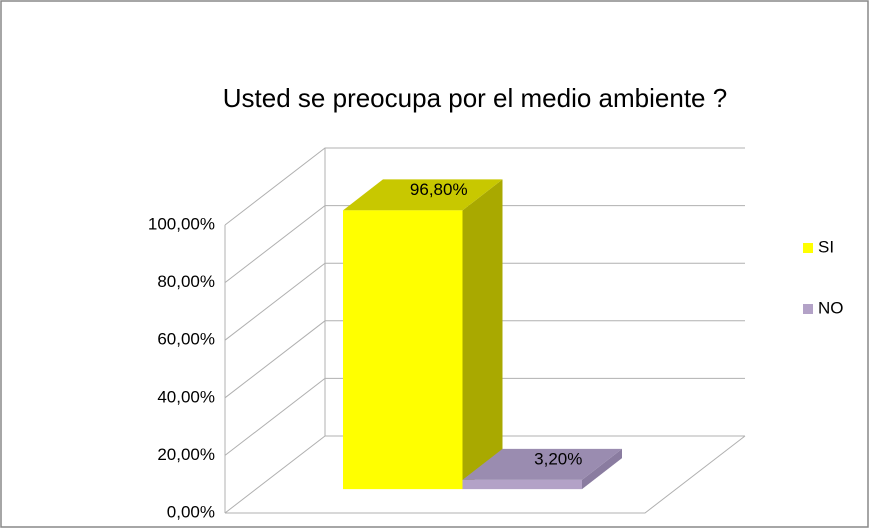 This screenshot has height=529, width=870. I want to click on y-tick-label: 60,00%, so click(186, 339).